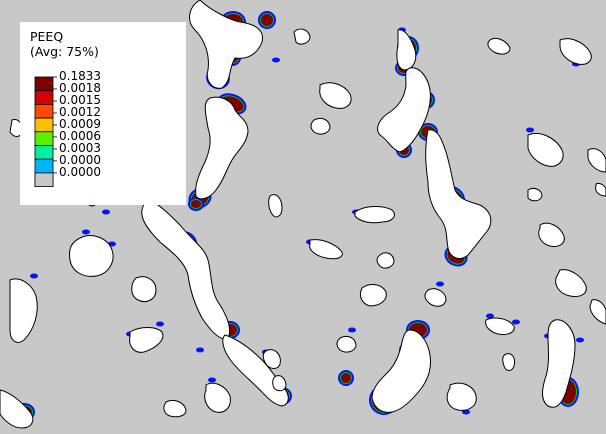  I want to click on legend-tick-label: 0.0003, so click(80, 148).